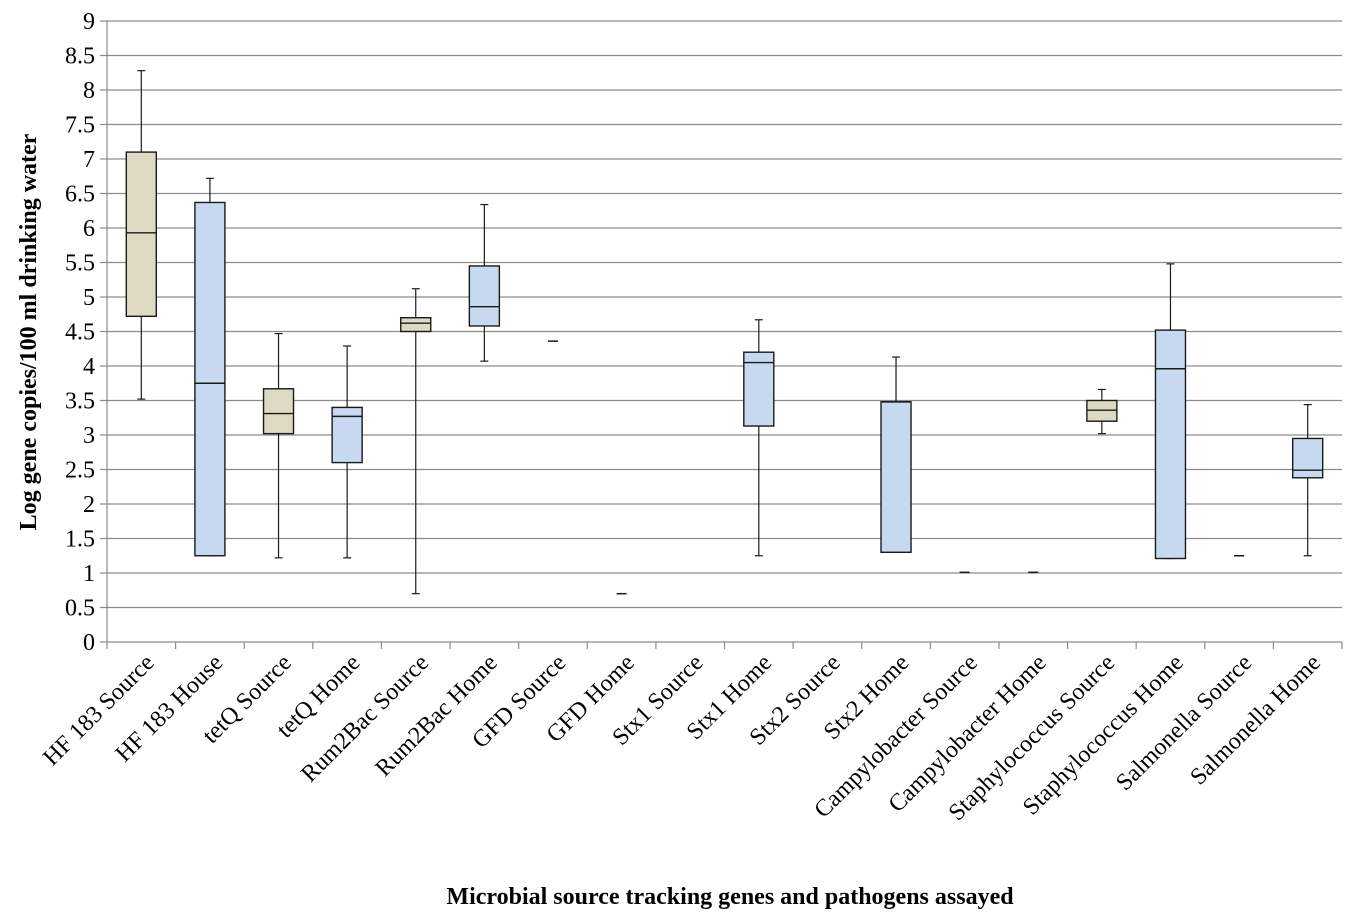  Describe the element at coordinates (89, 574) in the screenshot. I see `y-tick-label: 1` at that location.